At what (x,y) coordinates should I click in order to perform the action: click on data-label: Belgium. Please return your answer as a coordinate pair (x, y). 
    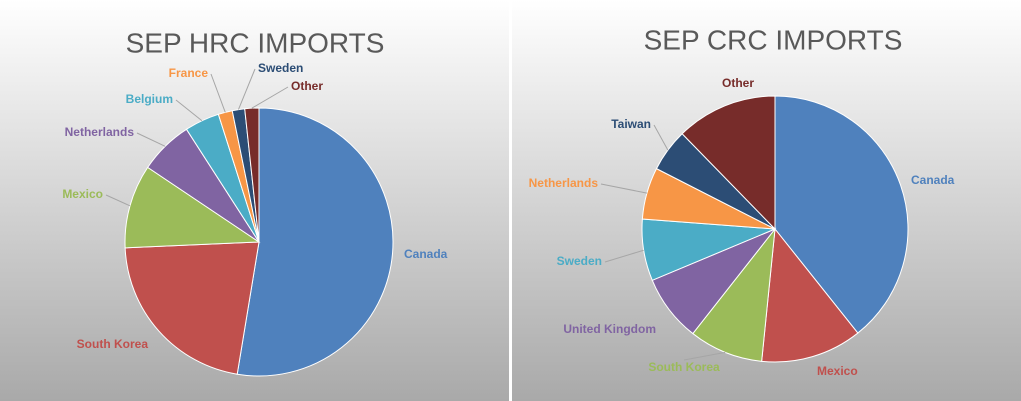
    Looking at the image, I should click on (149, 99).